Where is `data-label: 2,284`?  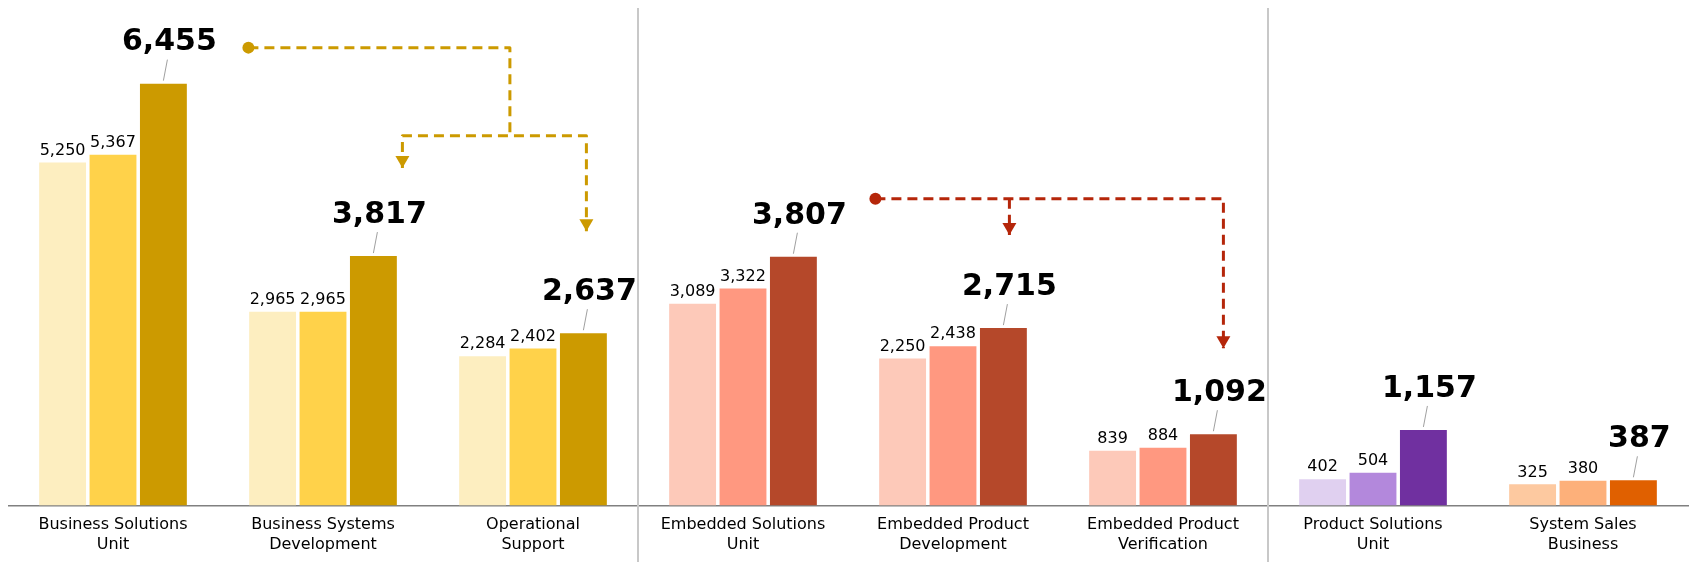
data-label: 2,284 is located at coordinates (482, 343).